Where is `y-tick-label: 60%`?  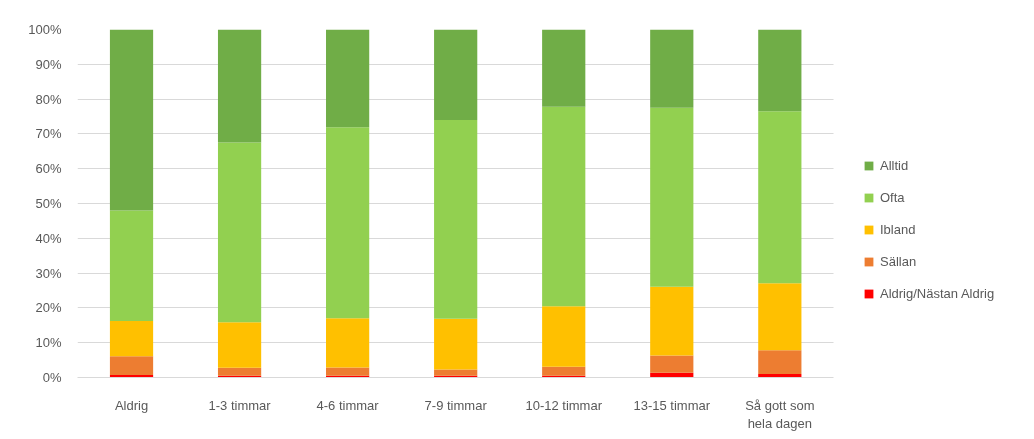 y-tick-label: 60% is located at coordinates (48, 169).